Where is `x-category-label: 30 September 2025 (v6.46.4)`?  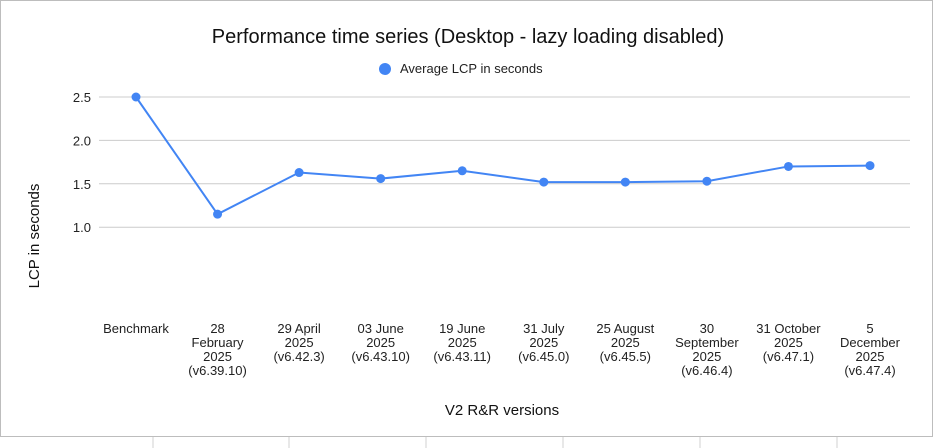
x-category-label: 30 September 2025 (v6.46.4) is located at coordinates (707, 349).